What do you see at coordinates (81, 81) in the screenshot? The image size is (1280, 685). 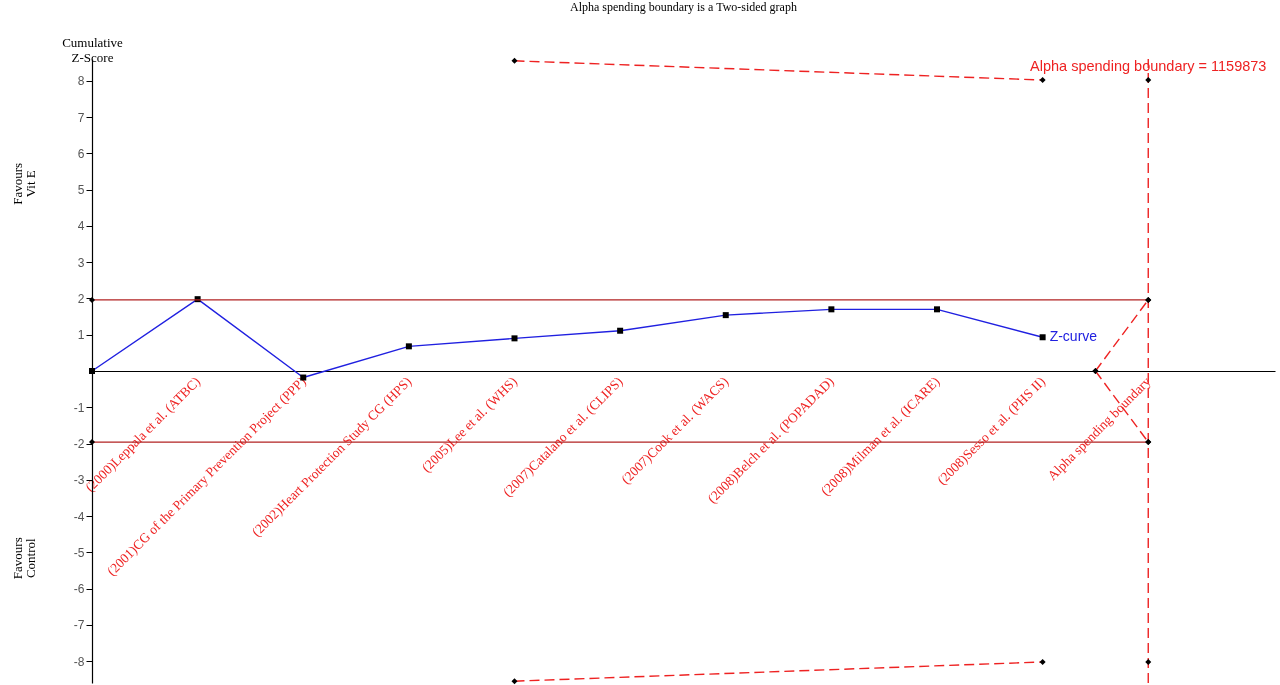 I see `y-tick-label: 8` at bounding box center [81, 81].